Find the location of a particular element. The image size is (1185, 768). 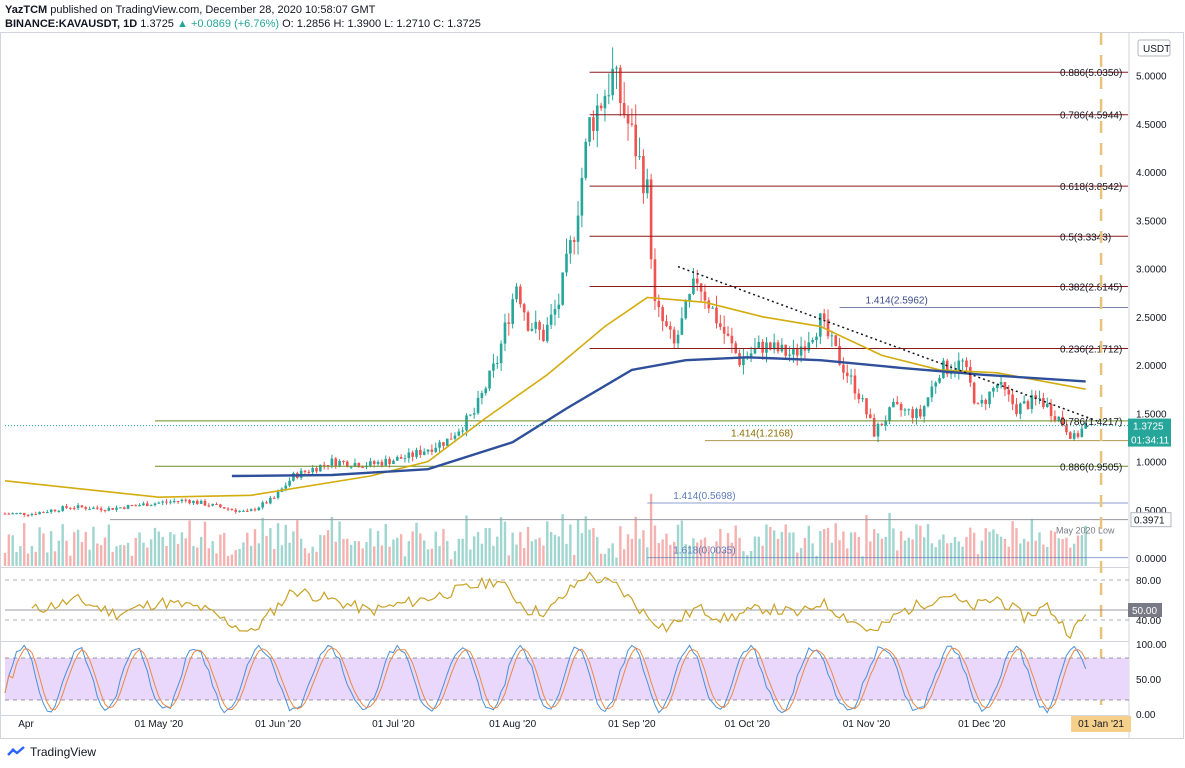

footer-brand: TradingView is located at coordinates (63, 752).